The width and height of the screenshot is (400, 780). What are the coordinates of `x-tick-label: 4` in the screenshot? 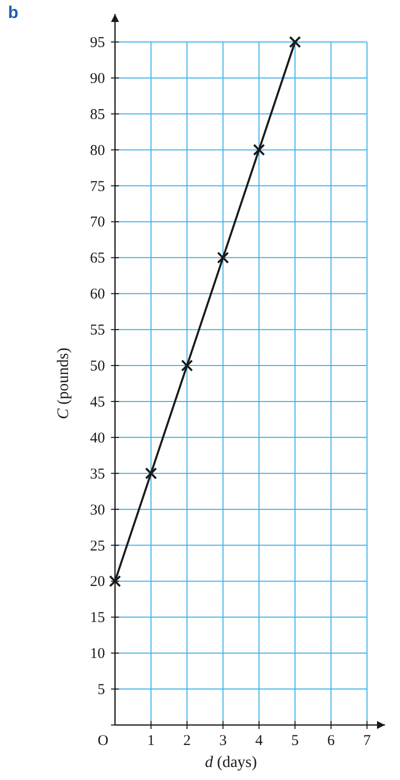 It's located at (259, 741).